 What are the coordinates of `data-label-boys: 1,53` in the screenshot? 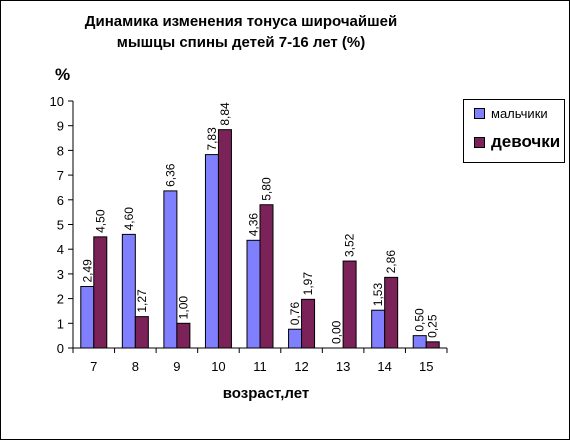 It's located at (378, 295).